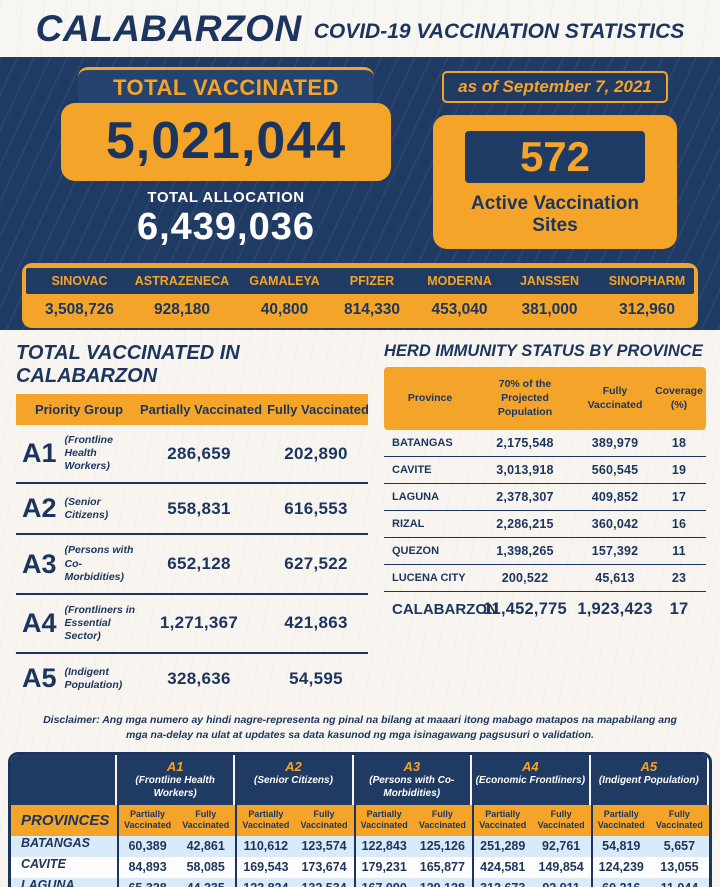  Describe the element at coordinates (316, 564) in the screenshot. I see `full-value: 627,522` at that location.